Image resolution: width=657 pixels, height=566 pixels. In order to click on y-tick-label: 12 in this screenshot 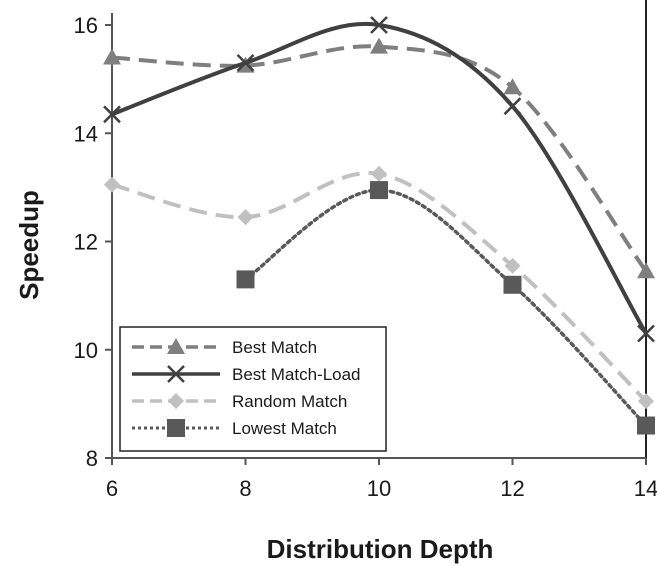, I will do `click(86, 242)`.